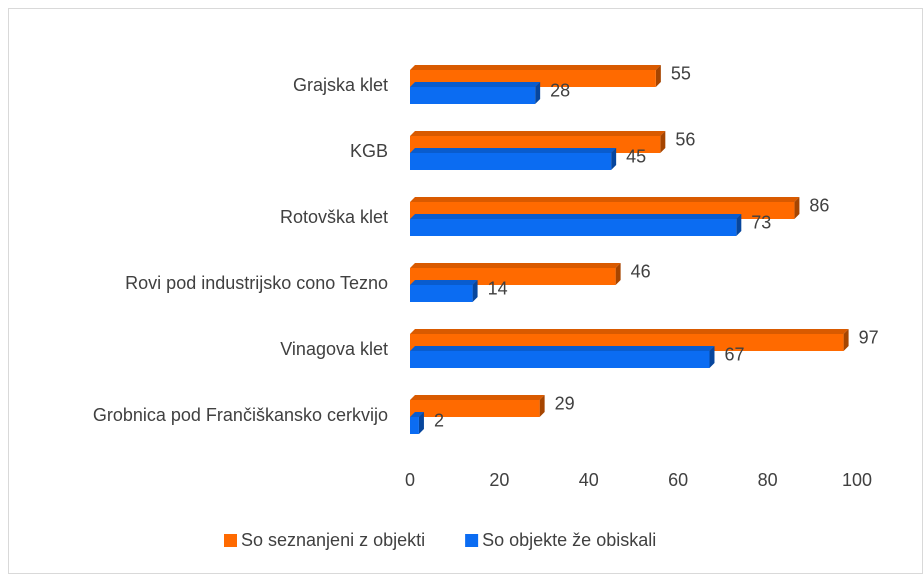 The image size is (924, 579). I want to click on value-label: 56, so click(685, 139).